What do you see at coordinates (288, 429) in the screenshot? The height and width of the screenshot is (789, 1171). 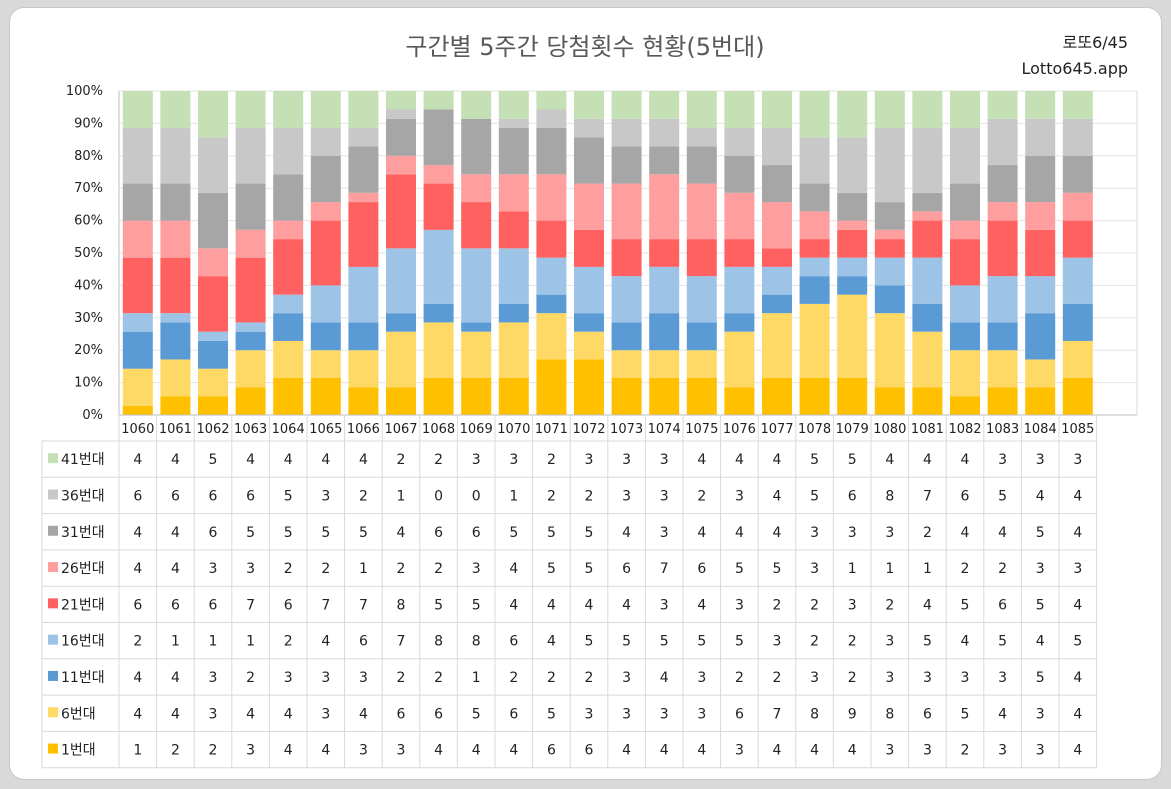 I see `x-tick-label: 1064` at bounding box center [288, 429].